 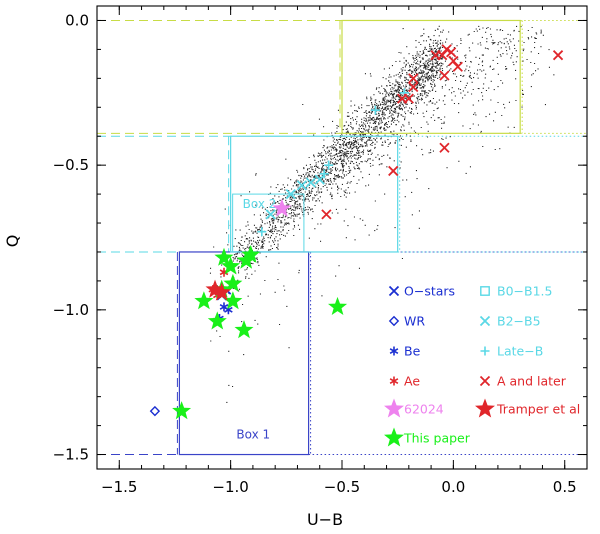 I want to click on box-1-label: Box 1, so click(x=253, y=435).